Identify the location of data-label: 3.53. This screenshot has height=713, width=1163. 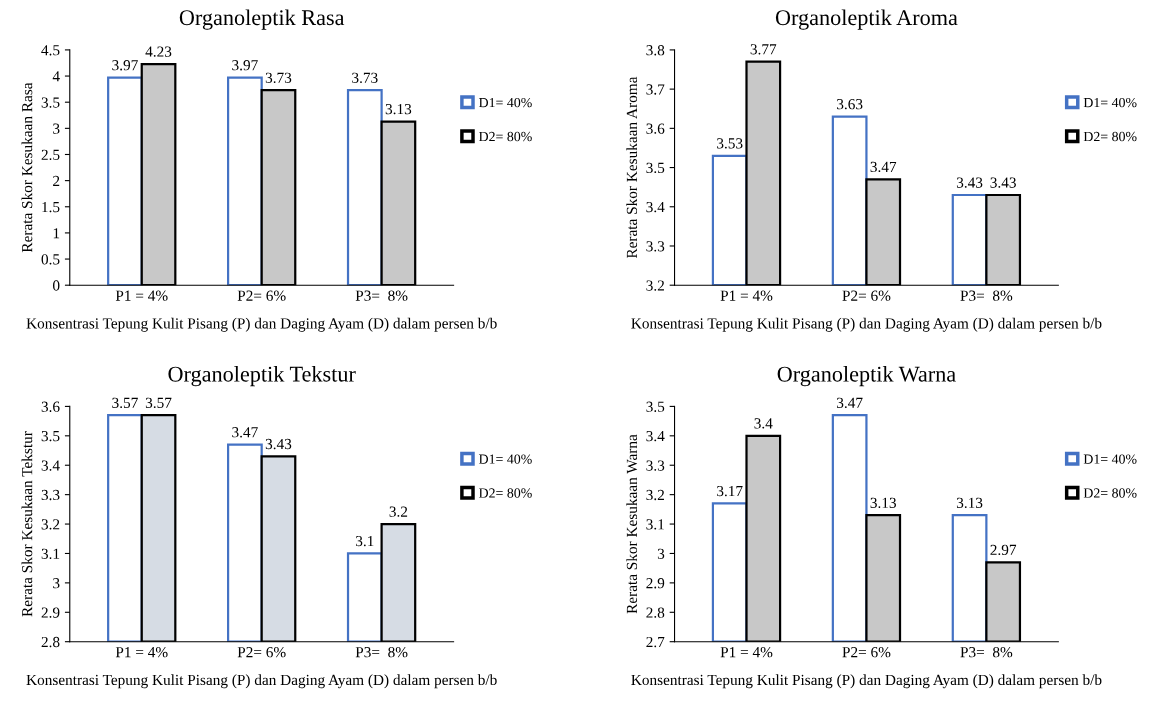
(730, 143).